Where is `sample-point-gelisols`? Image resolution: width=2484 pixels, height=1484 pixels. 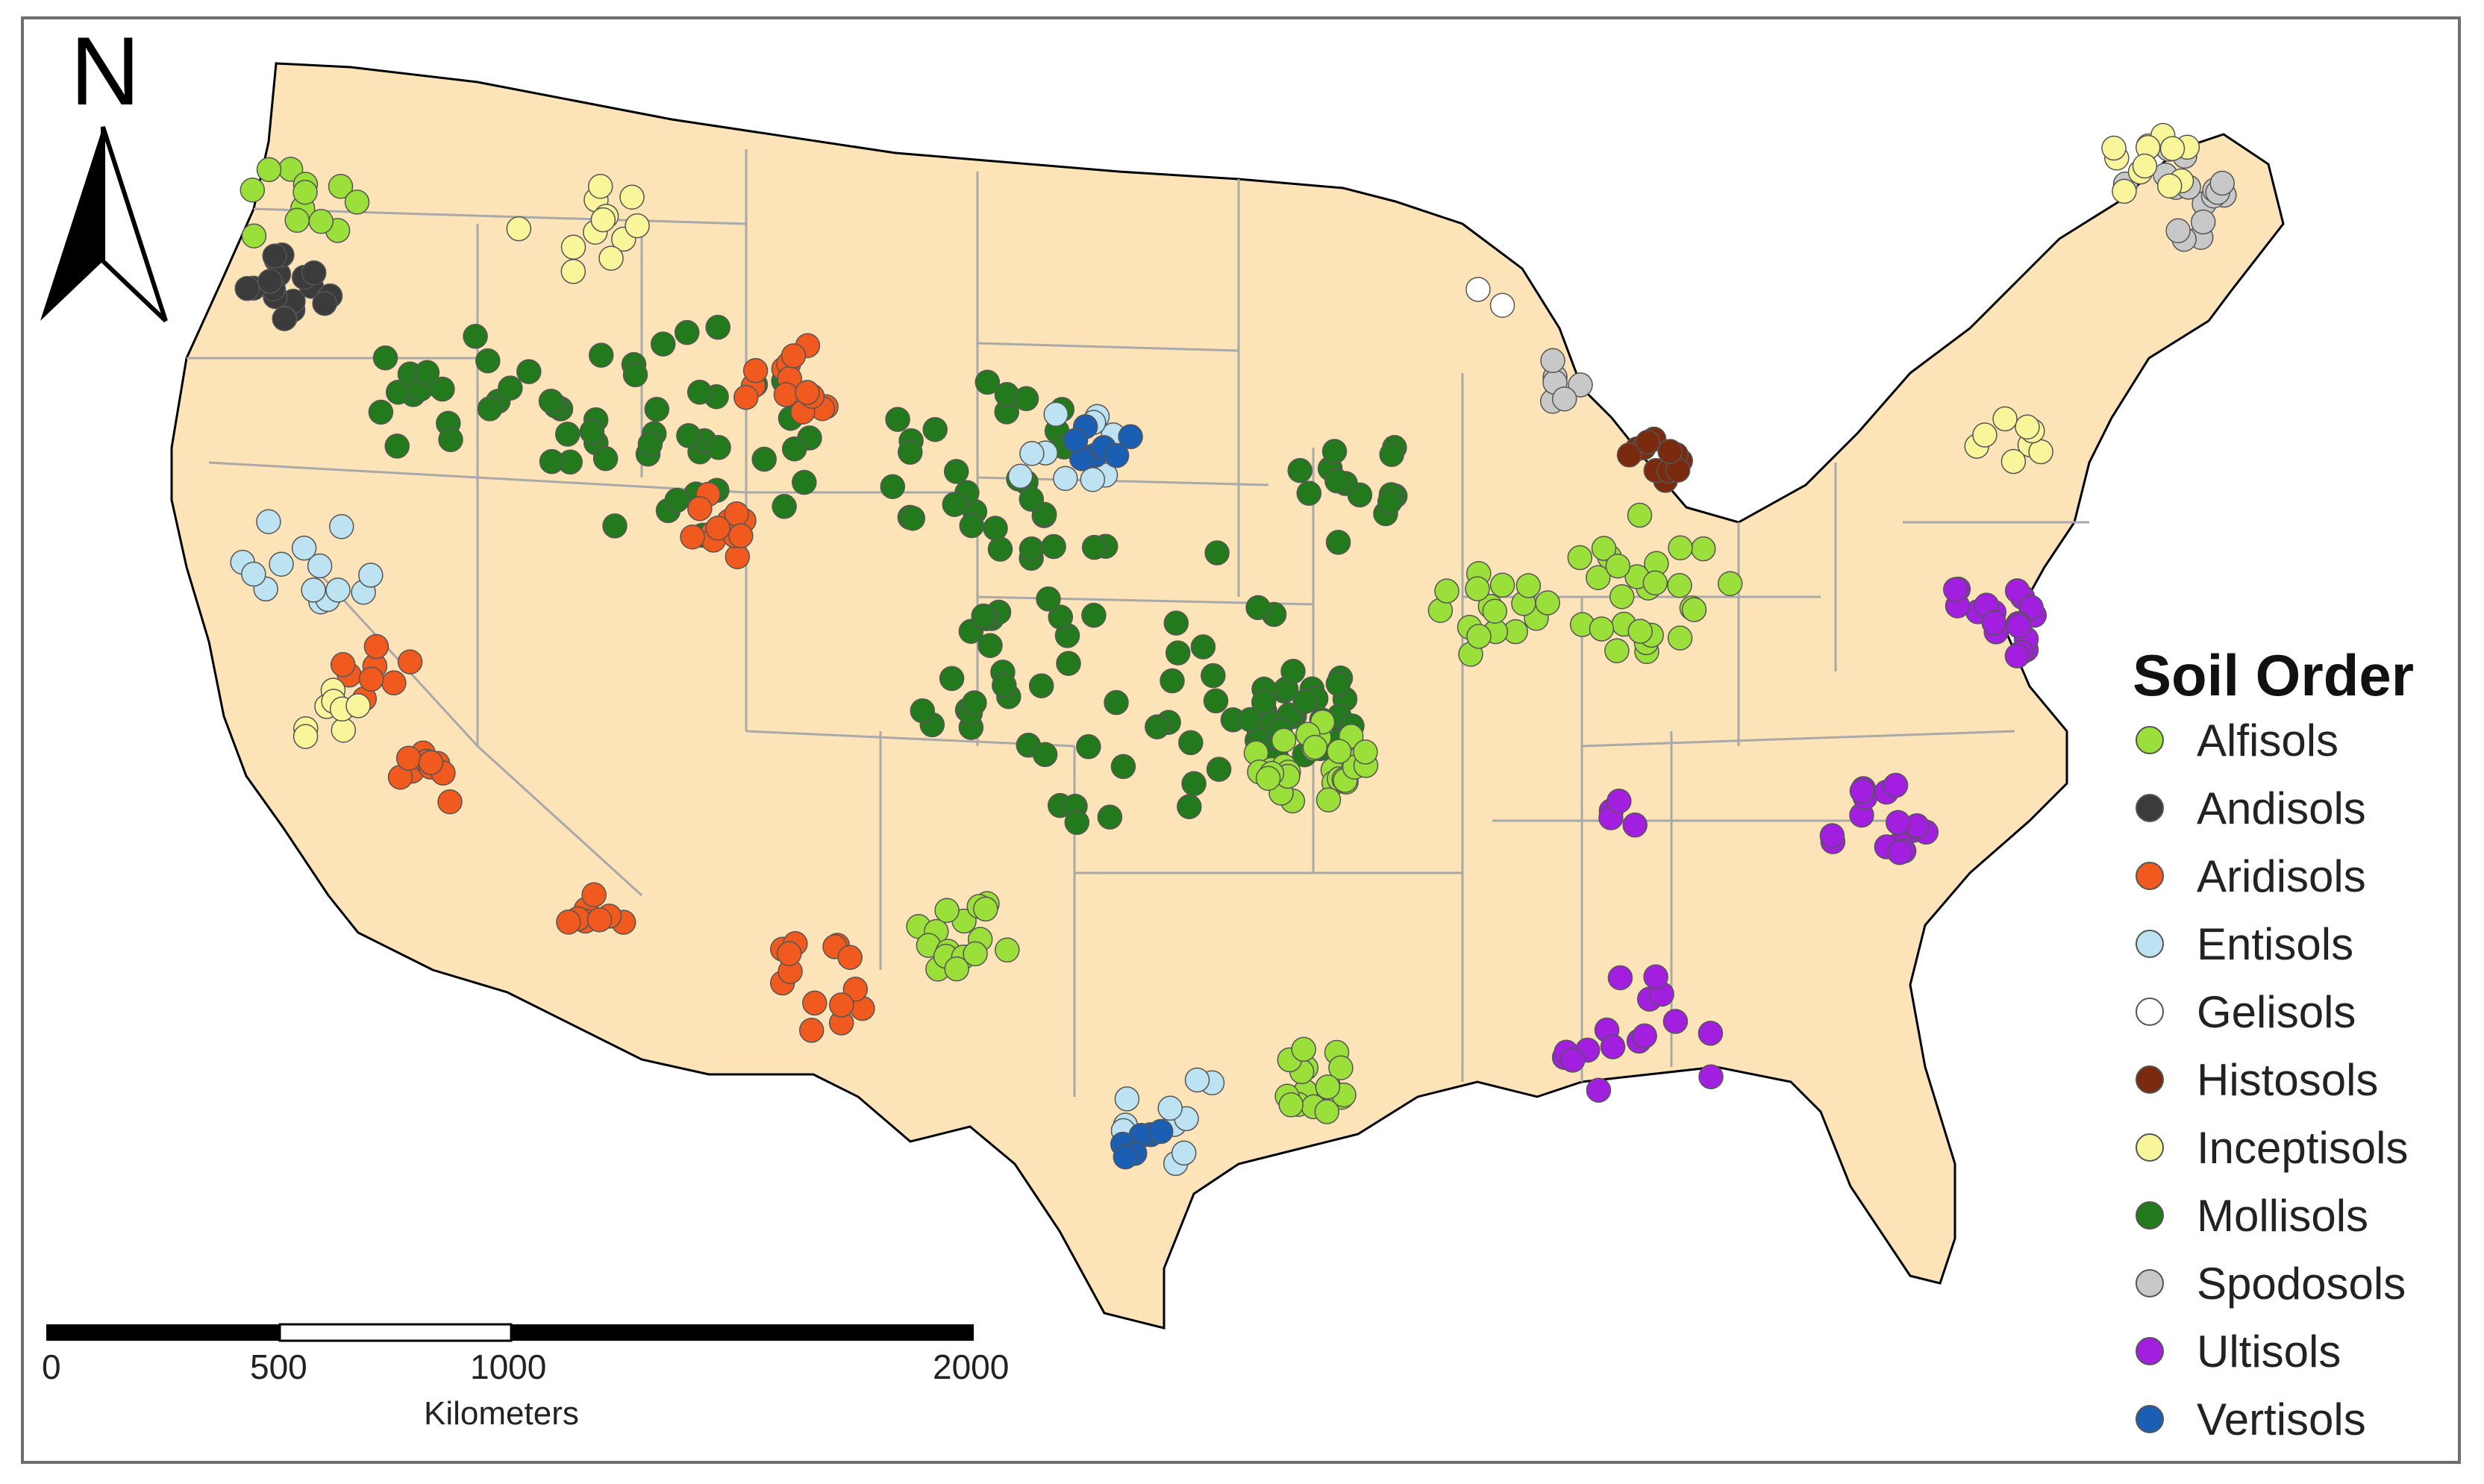
sample-point-gelisols is located at coordinates (1502, 305).